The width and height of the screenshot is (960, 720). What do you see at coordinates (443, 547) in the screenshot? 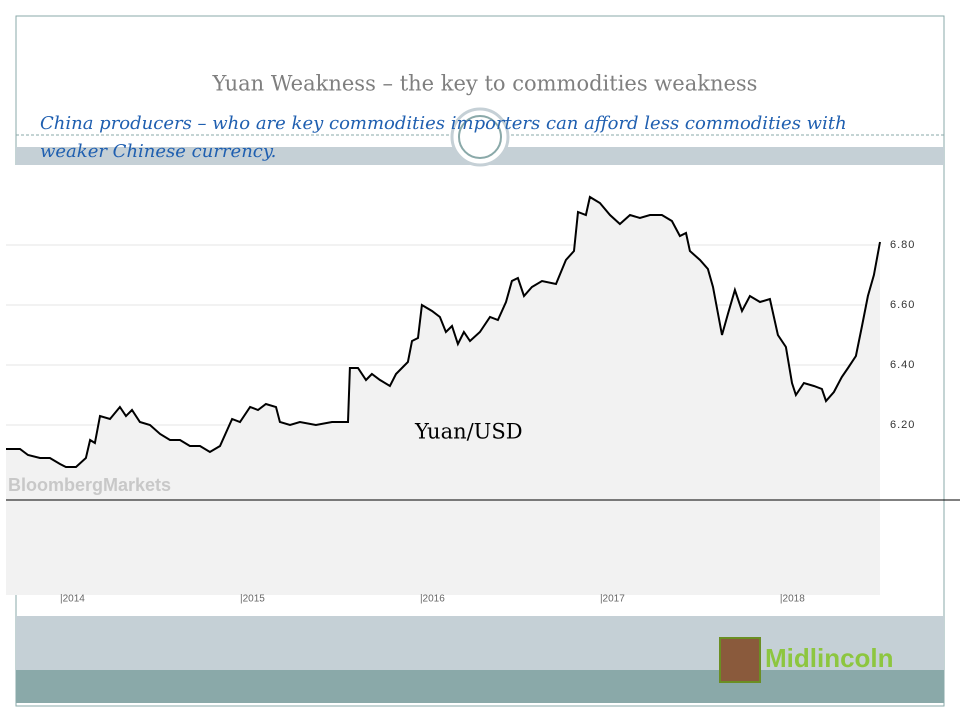
I see `lower-panel` at bounding box center [443, 547].